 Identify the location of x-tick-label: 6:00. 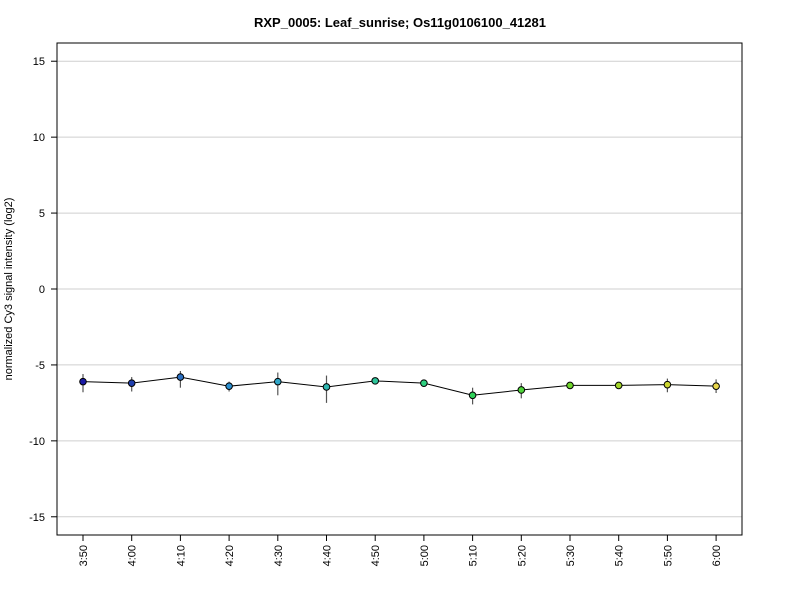
(717, 555).